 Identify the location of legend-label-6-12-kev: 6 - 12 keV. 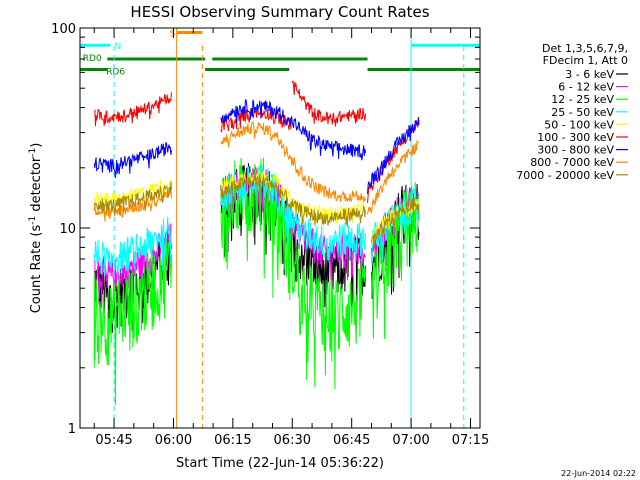
(586, 87).